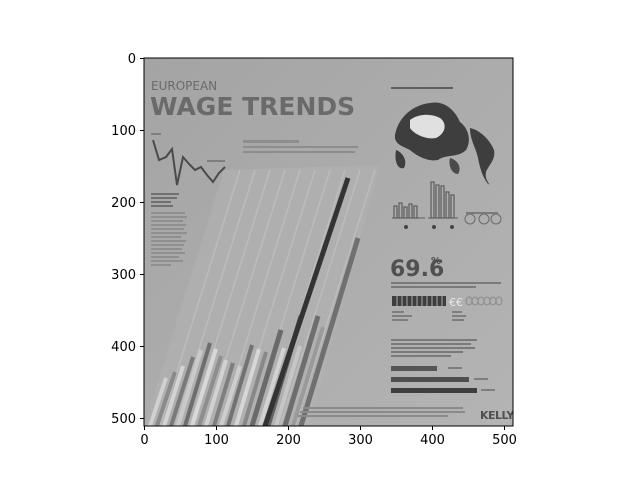  I want to click on x-tick-label: 100, so click(216, 440).